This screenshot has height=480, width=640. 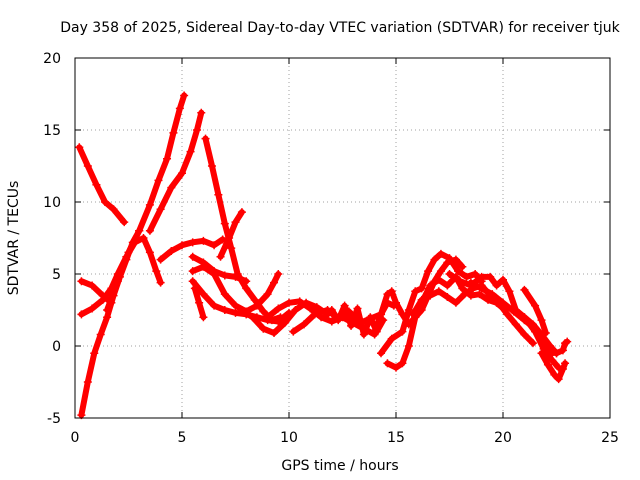 What do you see at coordinates (52, 203) in the screenshot?
I see `y-tick-label: 10` at bounding box center [52, 203].